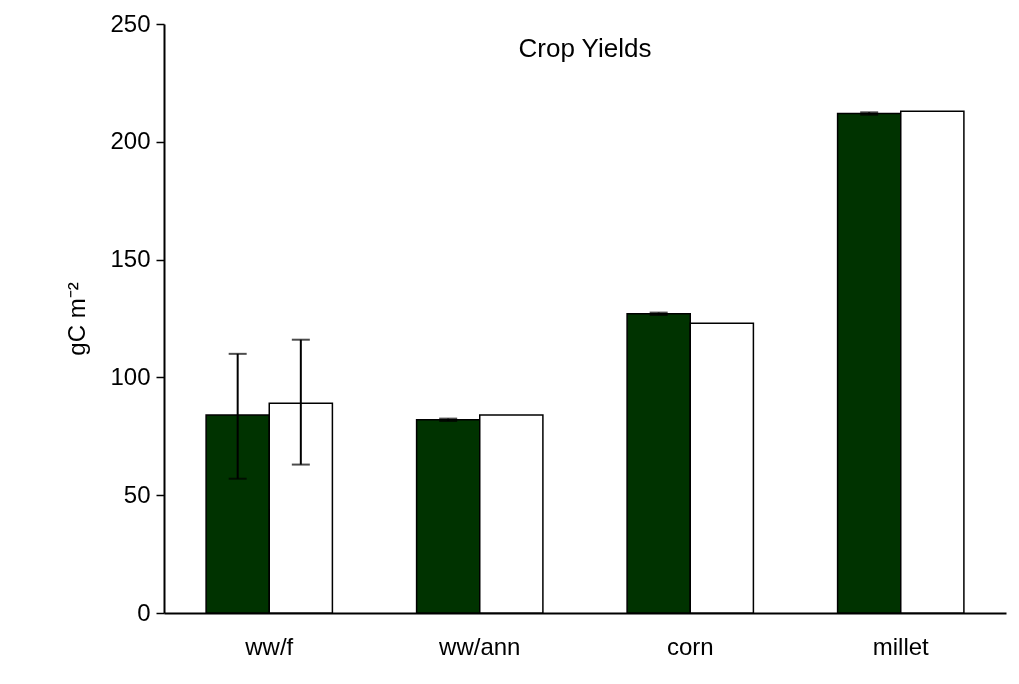  Describe the element at coordinates (144, 612) in the screenshot. I see `y-tick-label: 0` at that location.